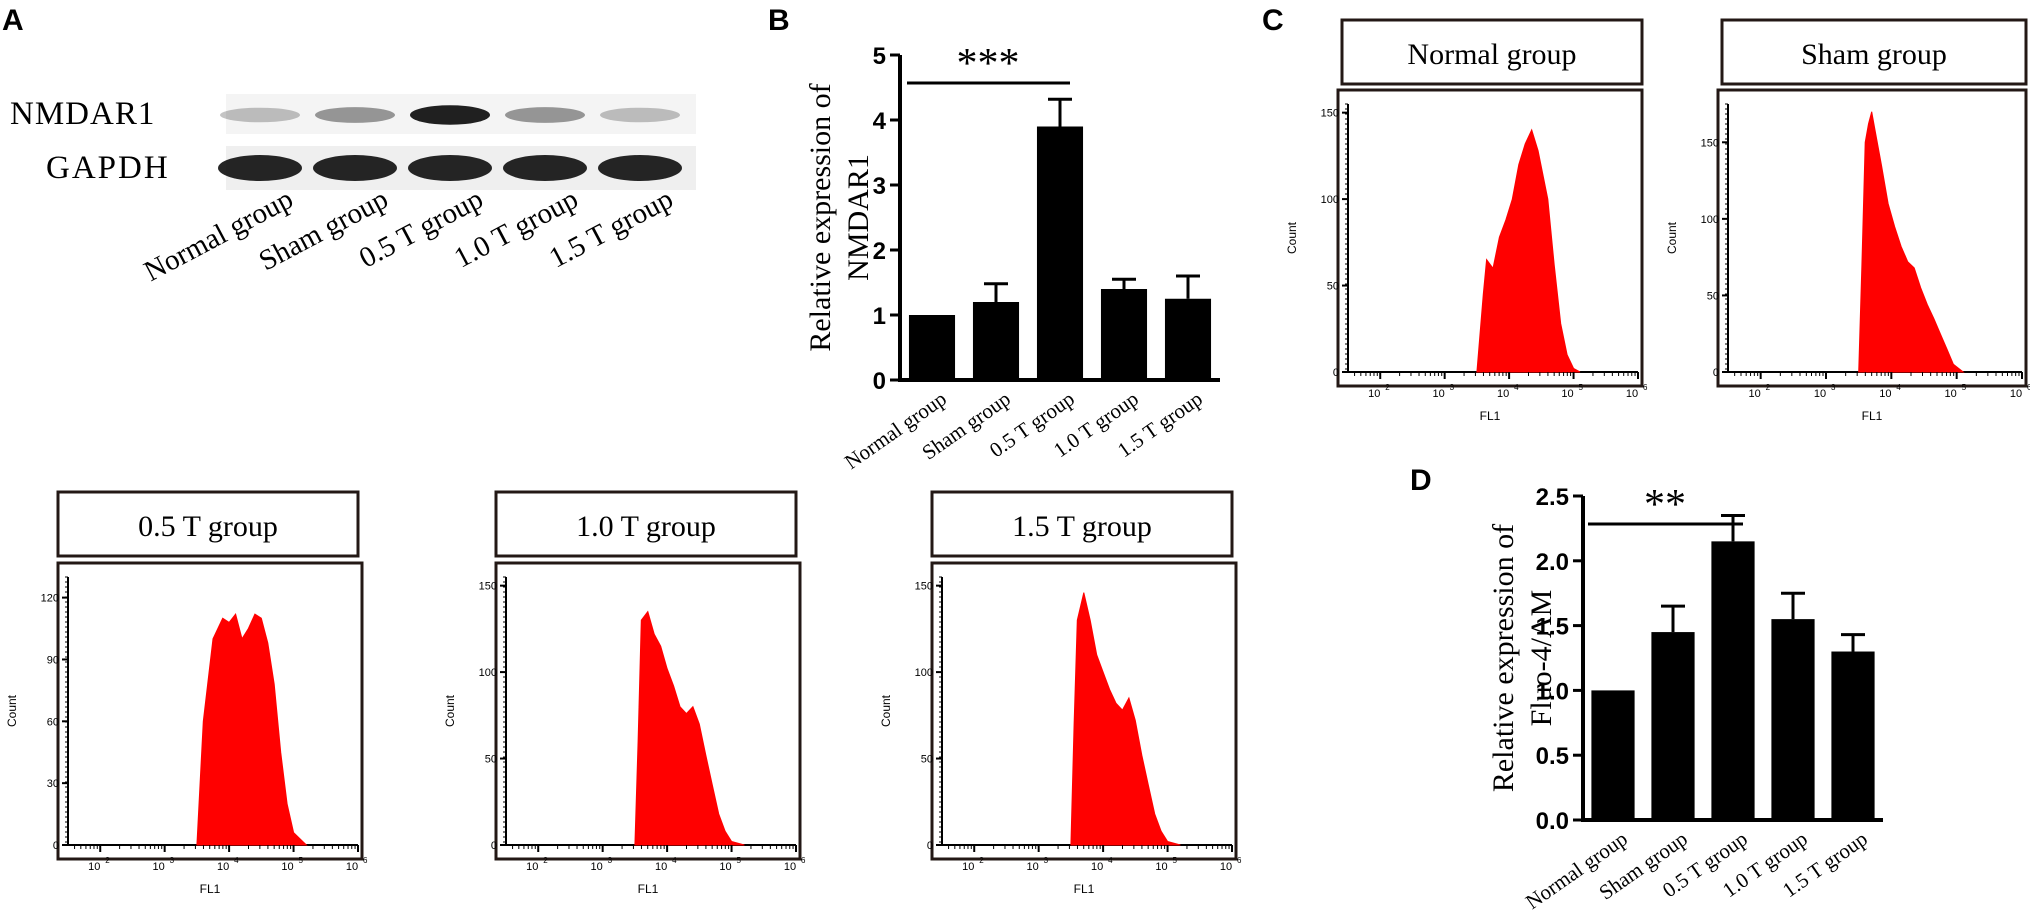  Describe the element at coordinates (53, 784) in the screenshot. I see `hist-y-tick-label: 30` at that location.